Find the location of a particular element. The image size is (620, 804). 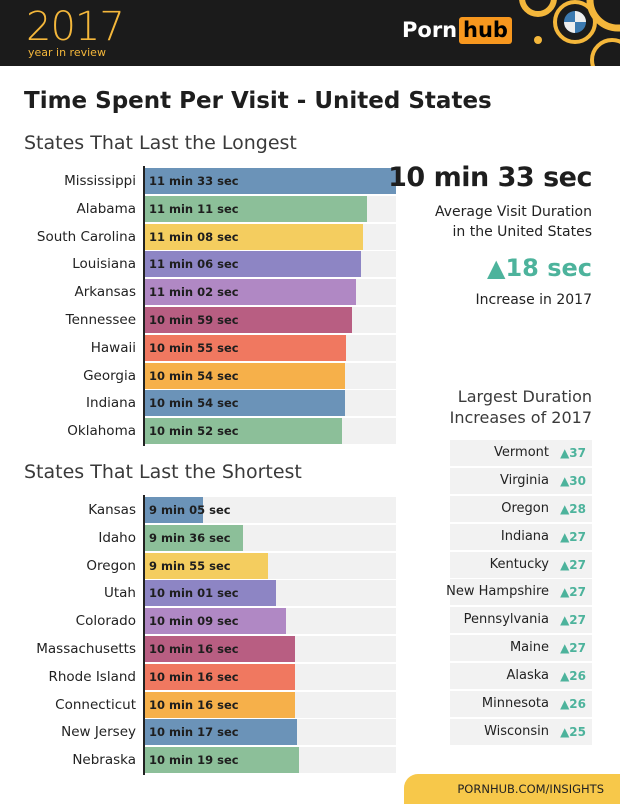

increase-row: Oregon ▲28 is located at coordinates (521, 508).